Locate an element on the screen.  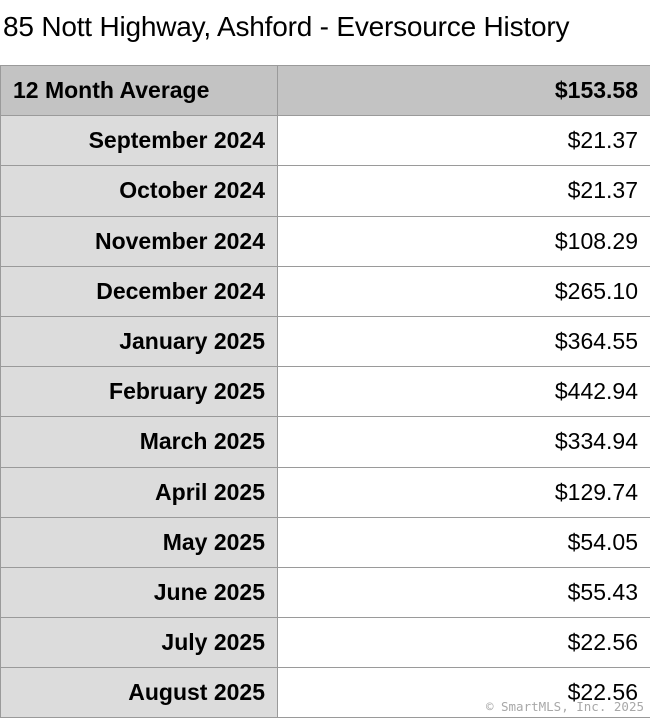
amount-cell: $54.05 is located at coordinates (463, 542).